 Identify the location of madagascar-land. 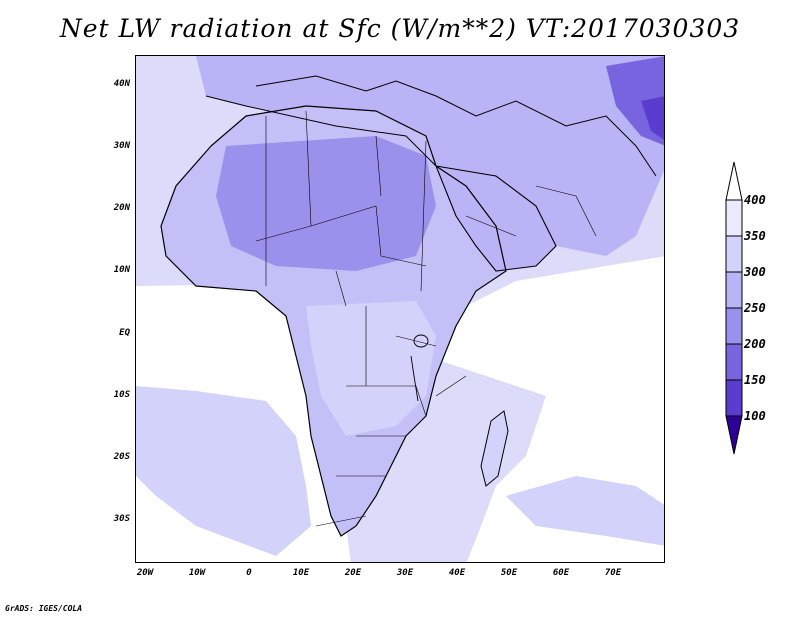
(494, 448).